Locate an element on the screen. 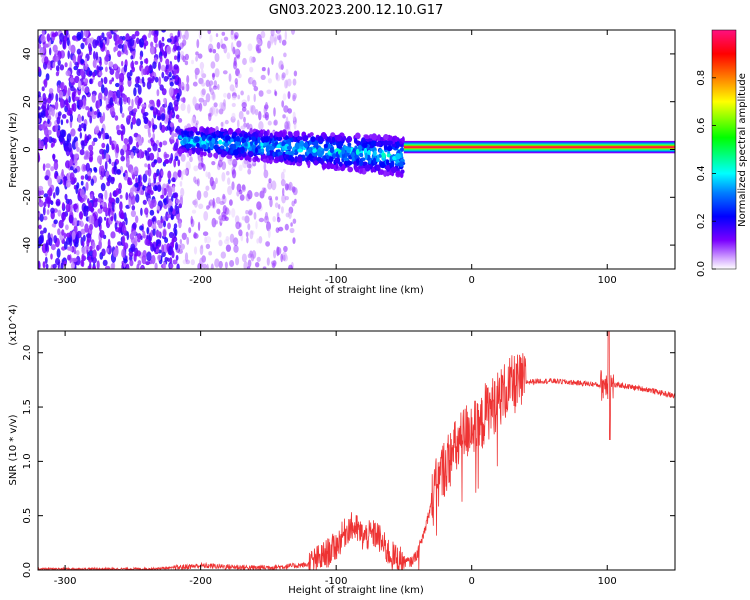  colorbar-tick-label: 0.0 is located at coordinates (701, 269).